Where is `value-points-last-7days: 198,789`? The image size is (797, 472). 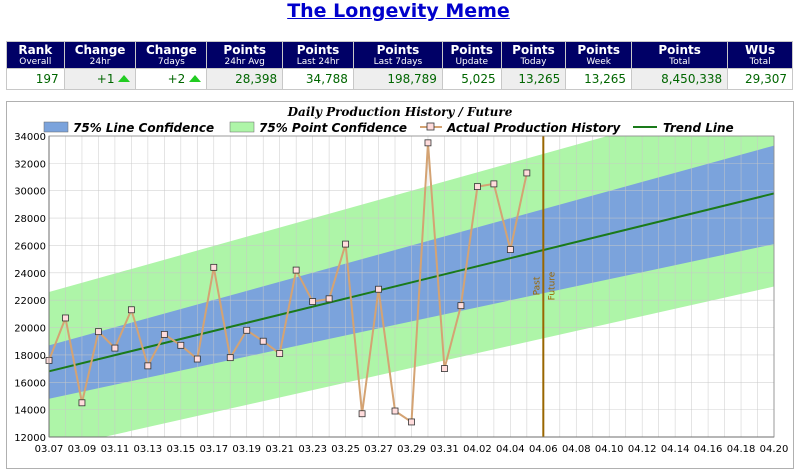
value-points-last-7days: 198,789 is located at coordinates (397, 79).